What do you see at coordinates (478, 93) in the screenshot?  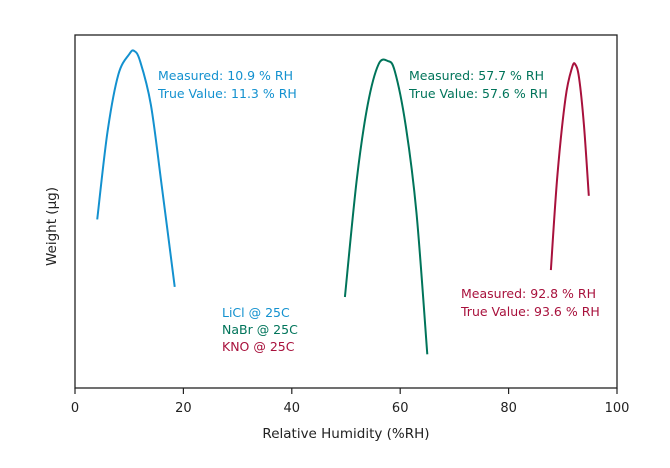 I see `annotation-true-value: True Value: 57.6 % RH` at bounding box center [478, 93].